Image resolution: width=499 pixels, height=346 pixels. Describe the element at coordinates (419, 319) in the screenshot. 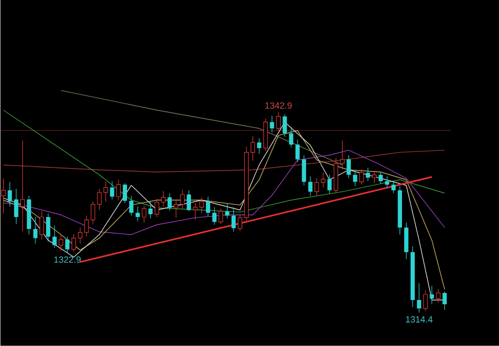

I see `annotation: 1314.4` at that location.